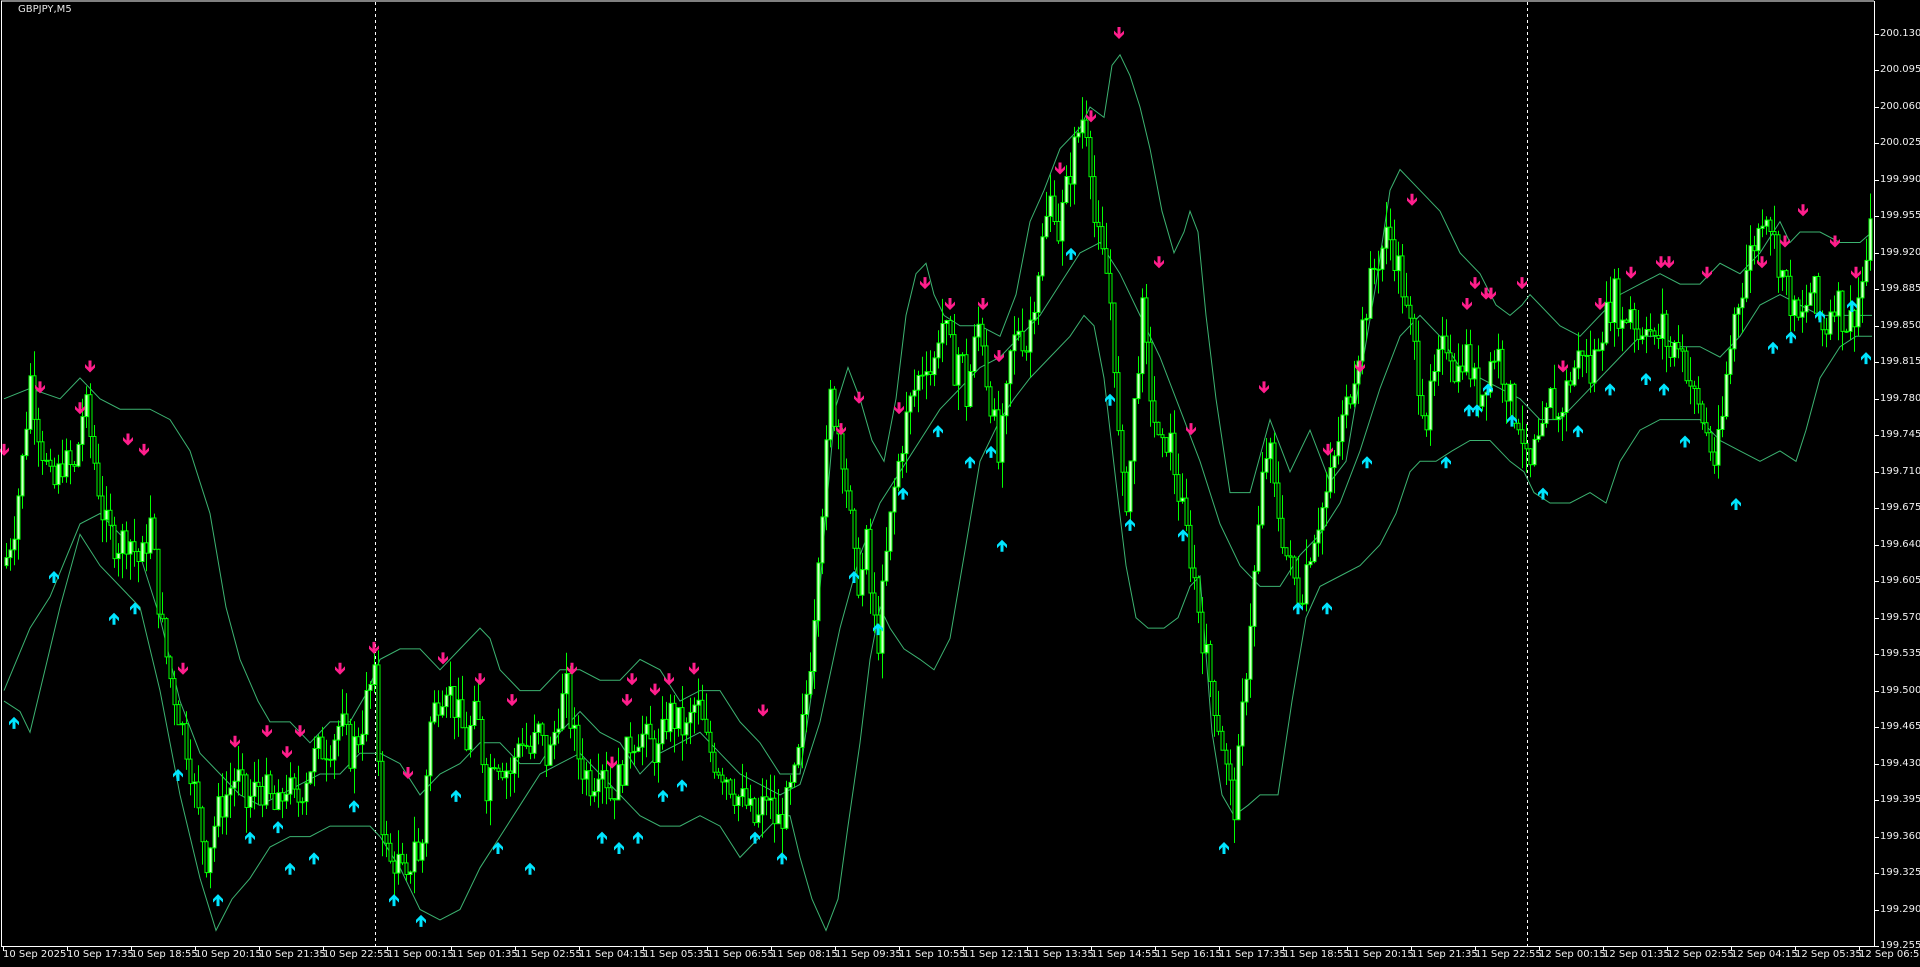 The image size is (1920, 967). Describe the element at coordinates (1636, 954) in the screenshot. I see `time-label: 12 Sep 01:35` at that location.